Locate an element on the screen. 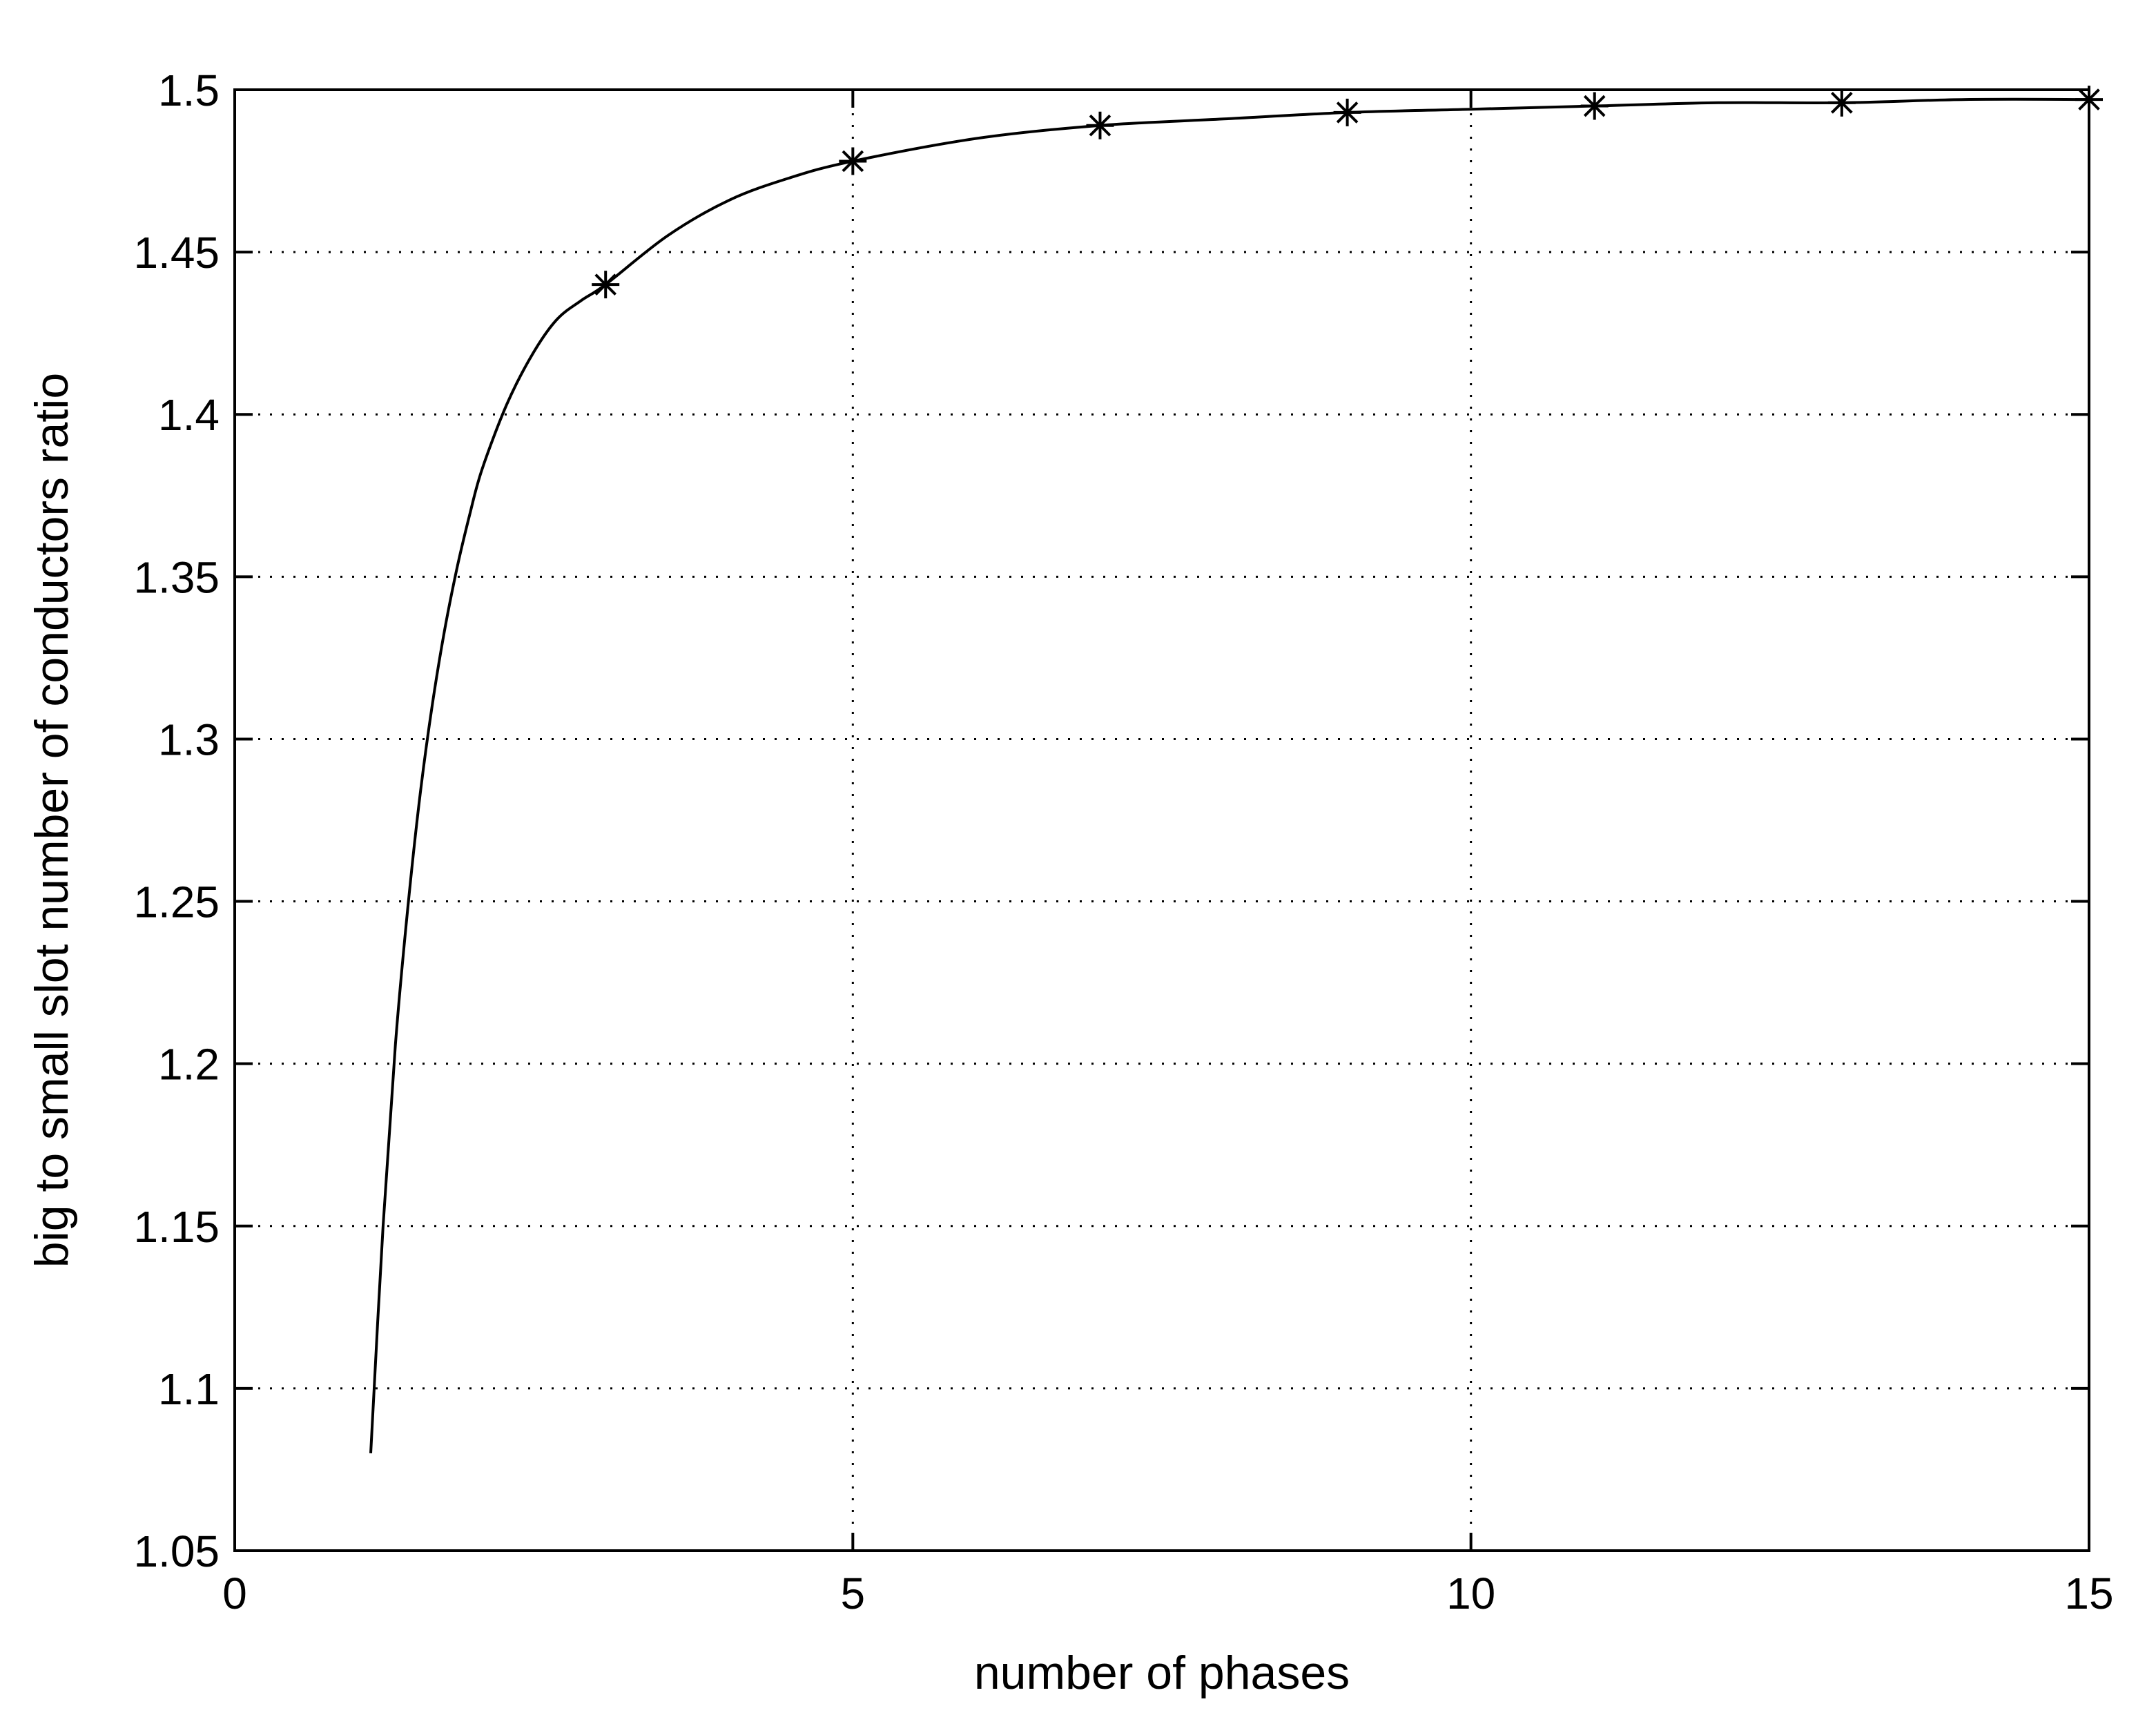 The height and width of the screenshot is (1715, 2156). y-tick-label: 1.5 is located at coordinates (189, 91).